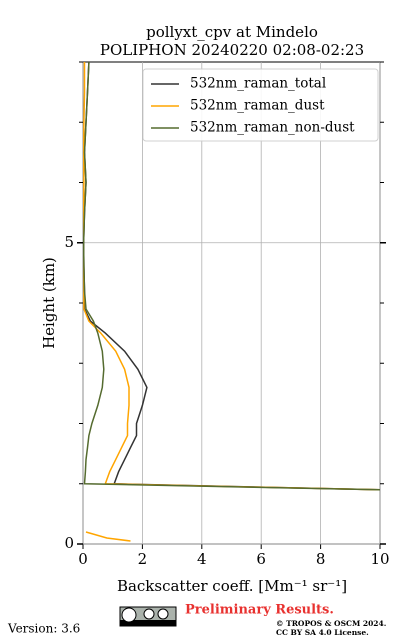  I want to click on x-tick-label: 10, so click(379, 559).